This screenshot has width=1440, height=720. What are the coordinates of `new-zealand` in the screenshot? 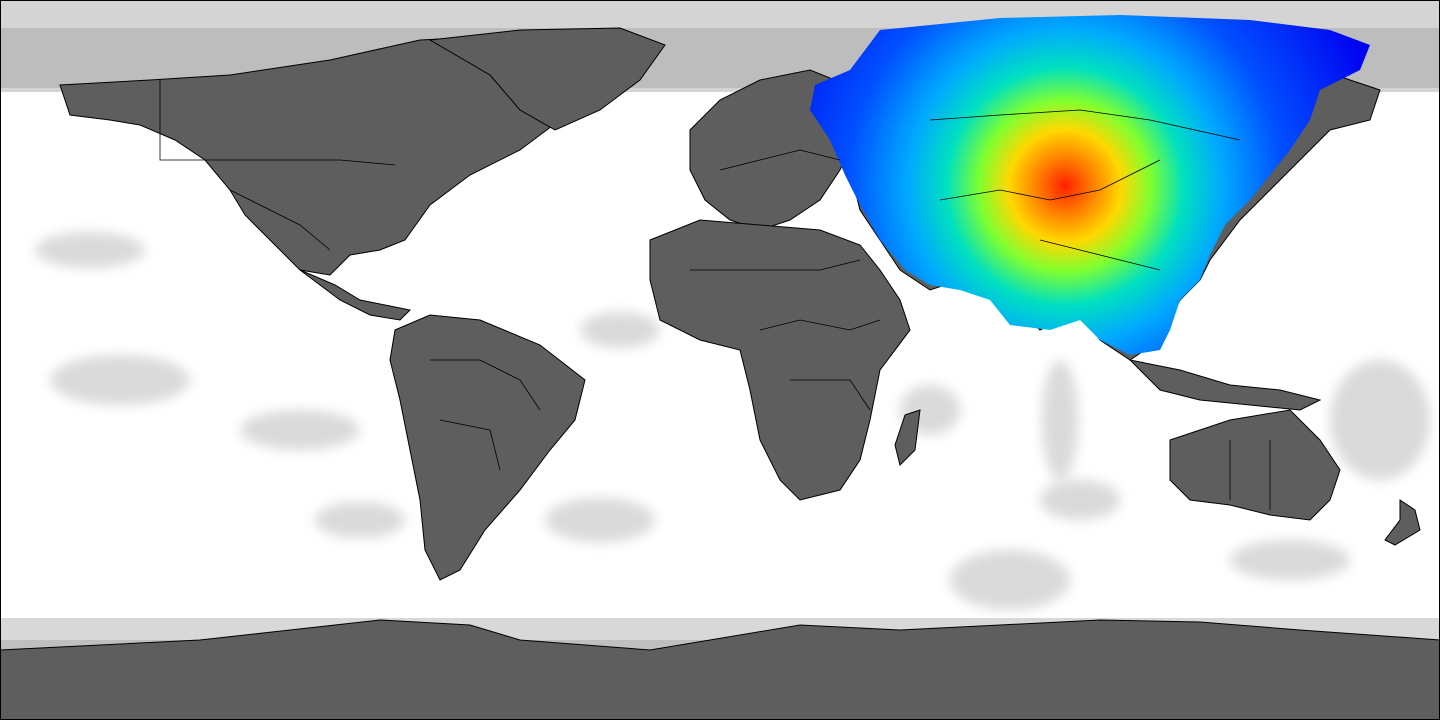 It's located at (1402, 522).